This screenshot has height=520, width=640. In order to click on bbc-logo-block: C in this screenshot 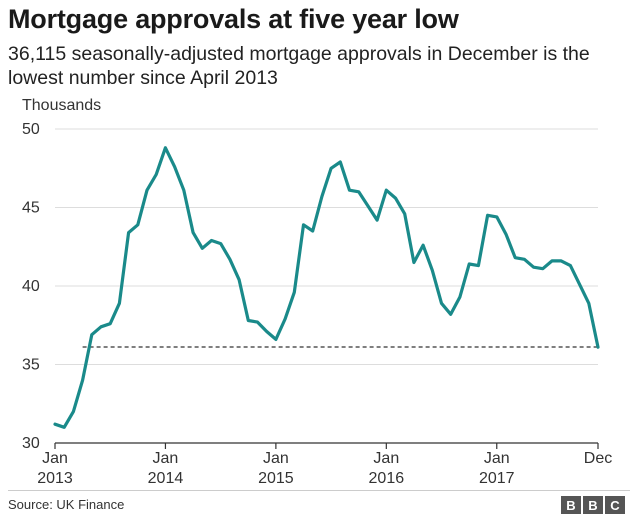, I will do `click(615, 505)`.